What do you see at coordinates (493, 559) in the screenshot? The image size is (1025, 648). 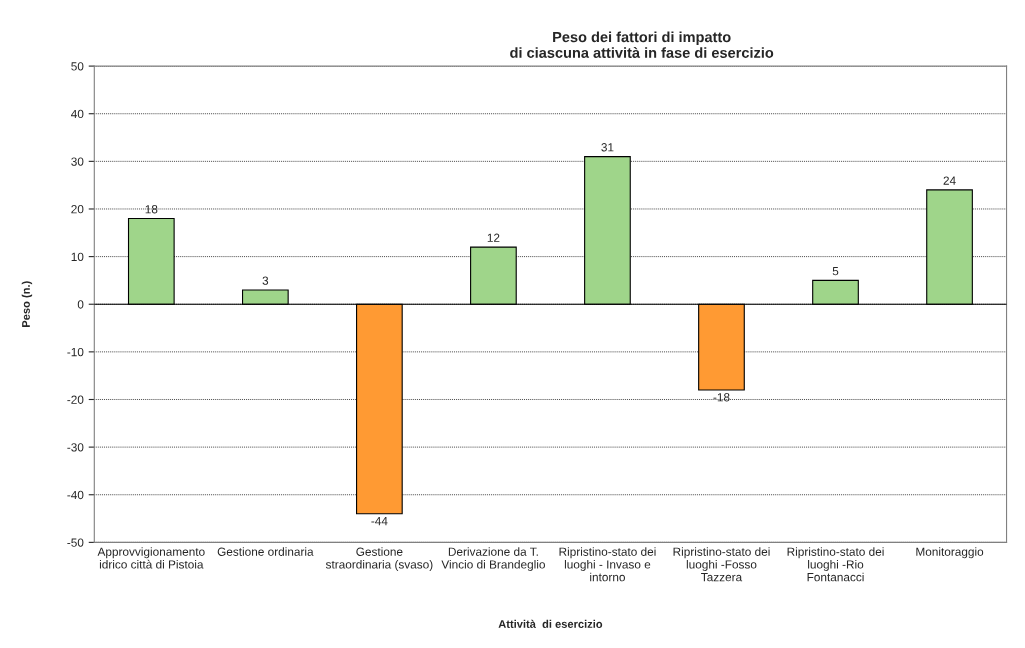 I see `x-tick-label: Derivazione da T. Vincio di Brandeglio` at bounding box center [493, 559].